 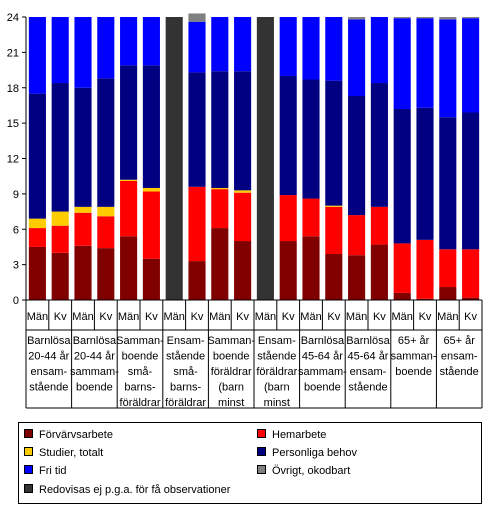 I want to click on group-label-line: 65+ år, so click(x=414, y=341).